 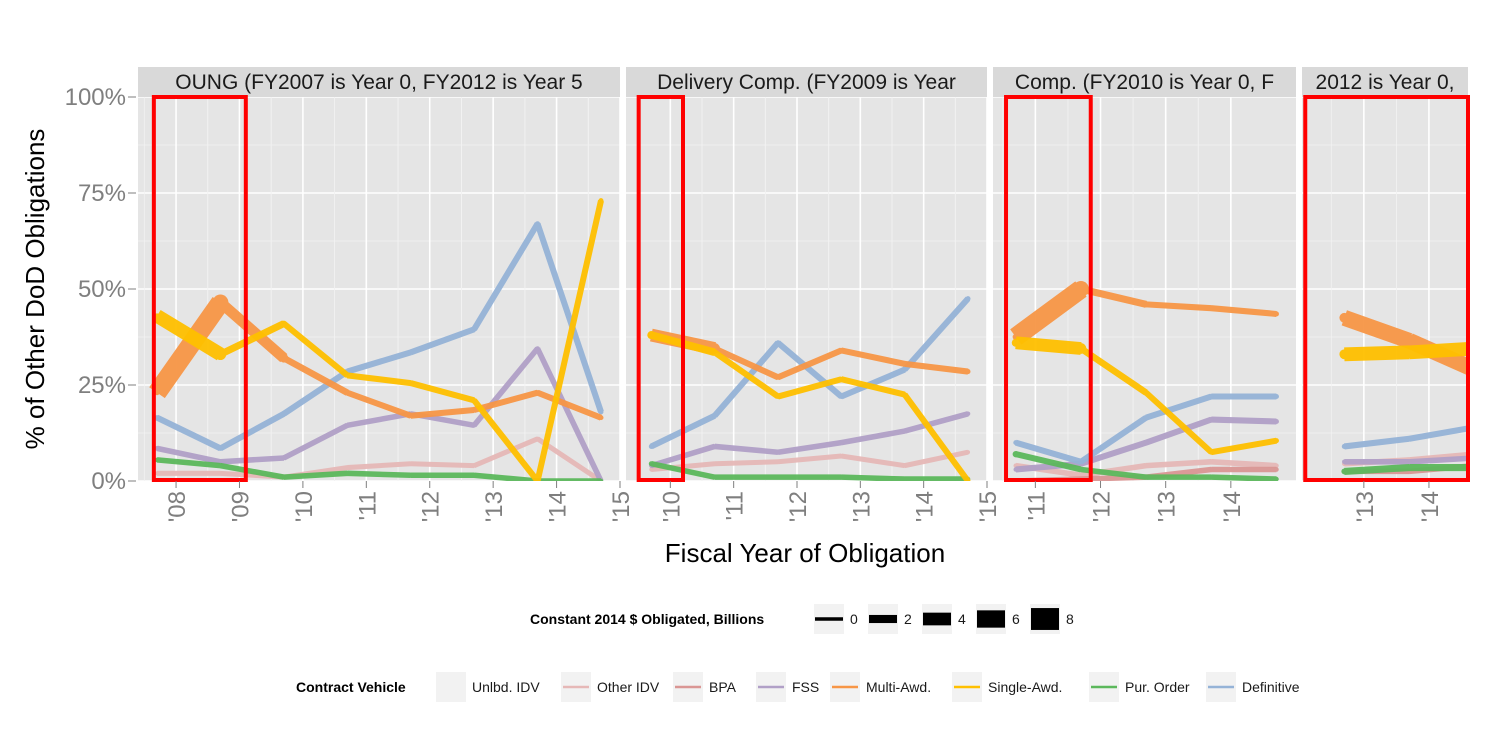 I want to click on facet-strip, so click(x=806, y=82).